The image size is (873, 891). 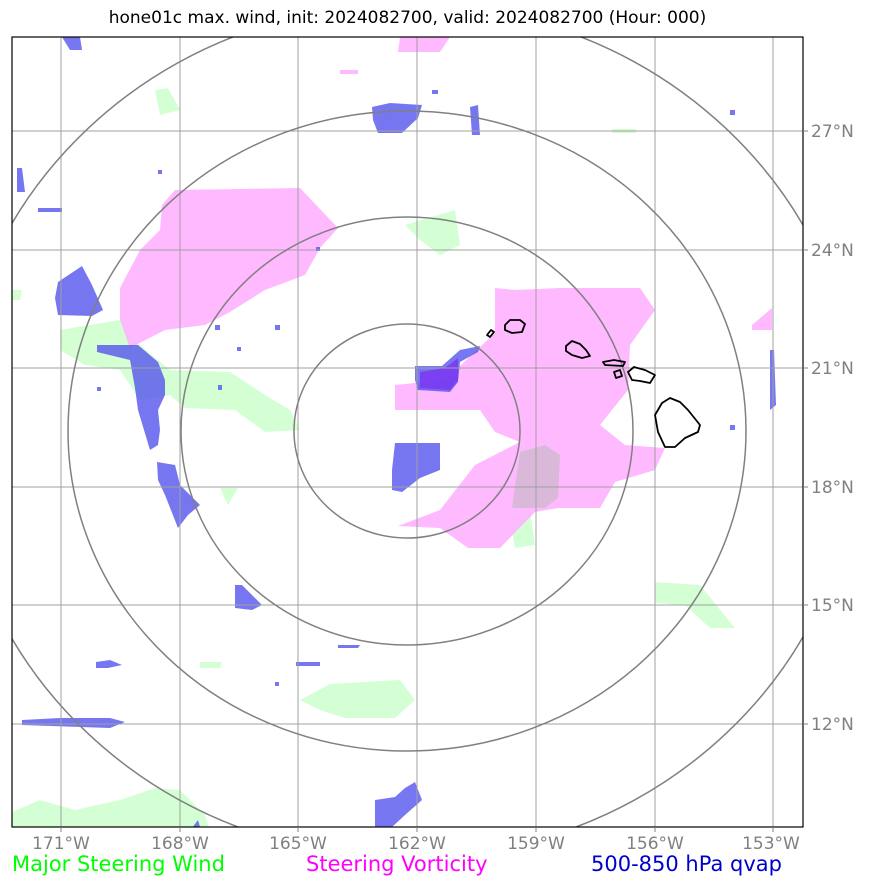 What do you see at coordinates (832, 725) in the screenshot?
I see `lat-tick-label: 12°N` at bounding box center [832, 725].